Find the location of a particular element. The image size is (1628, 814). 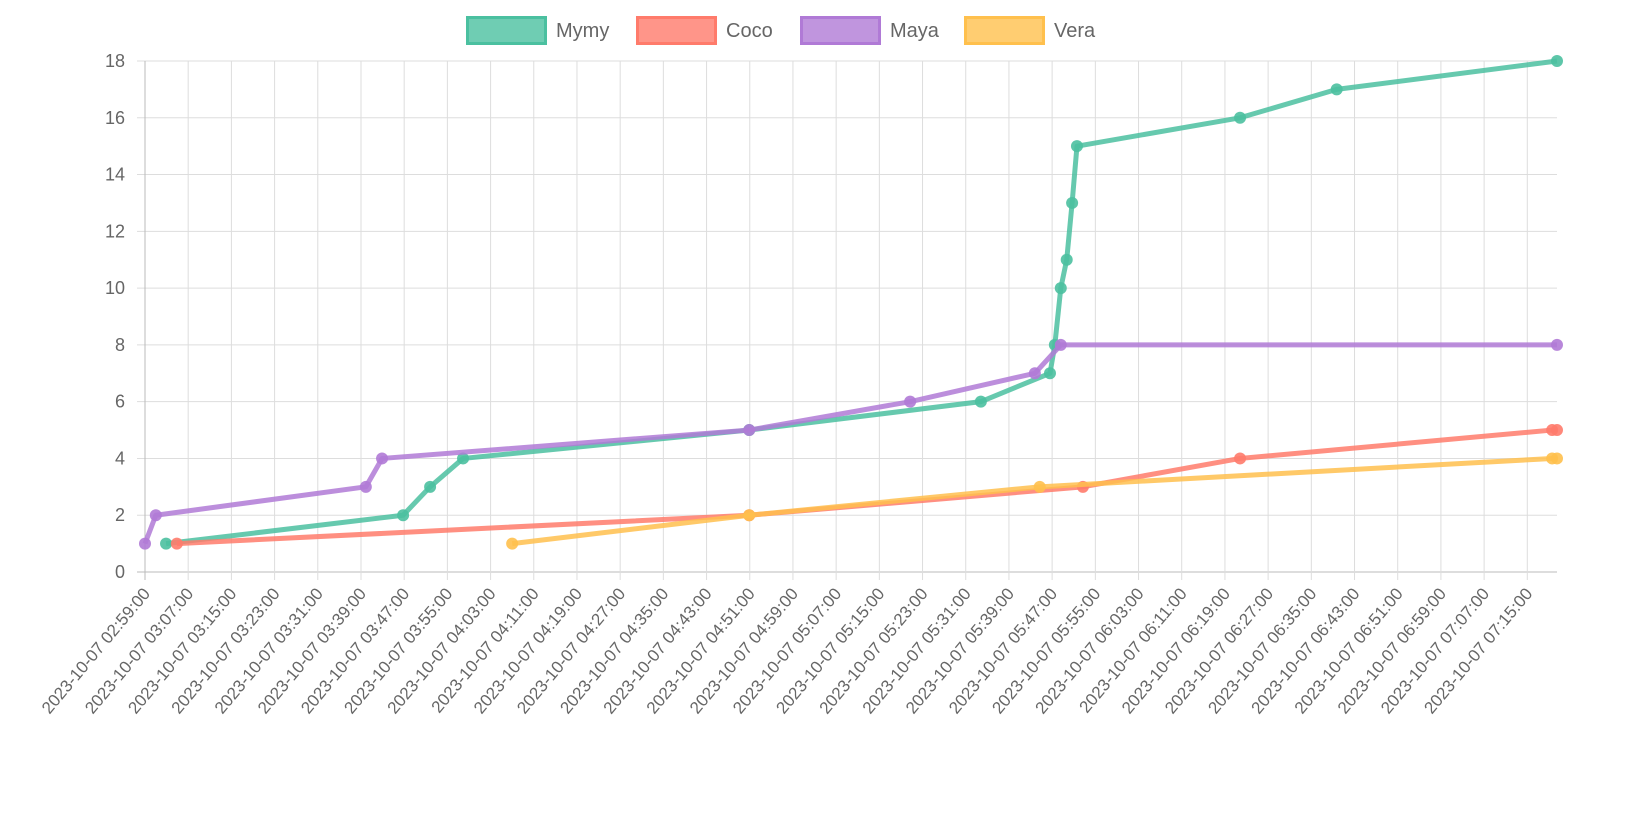

y-tick-label: 0 is located at coordinates (120, 572).